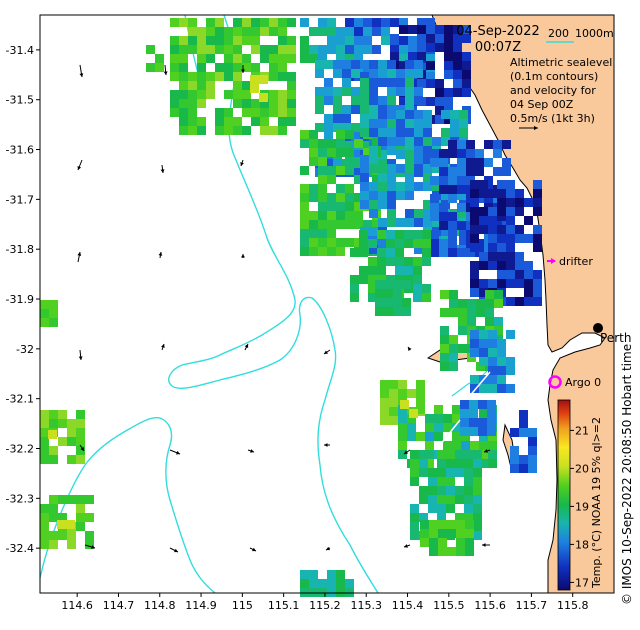 This screenshot has height=630, width=640. Describe the element at coordinates (576, 261) in the screenshot. I see `drifter-label: drifter` at that location.